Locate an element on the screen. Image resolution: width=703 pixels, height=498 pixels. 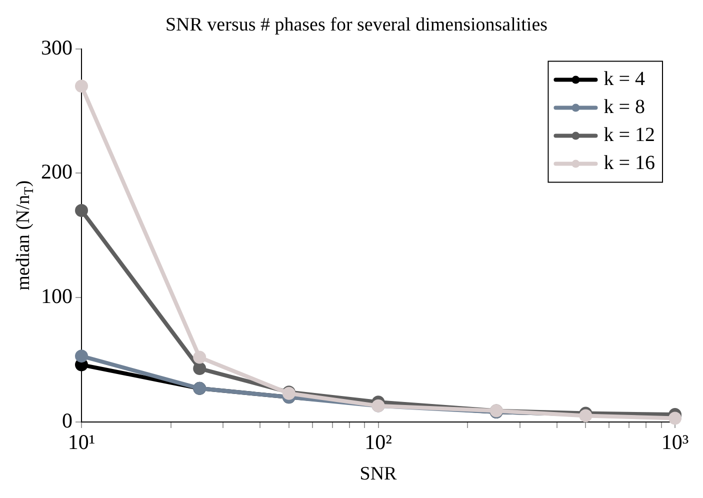
x-tick-label: 10² is located at coordinates (378, 442).